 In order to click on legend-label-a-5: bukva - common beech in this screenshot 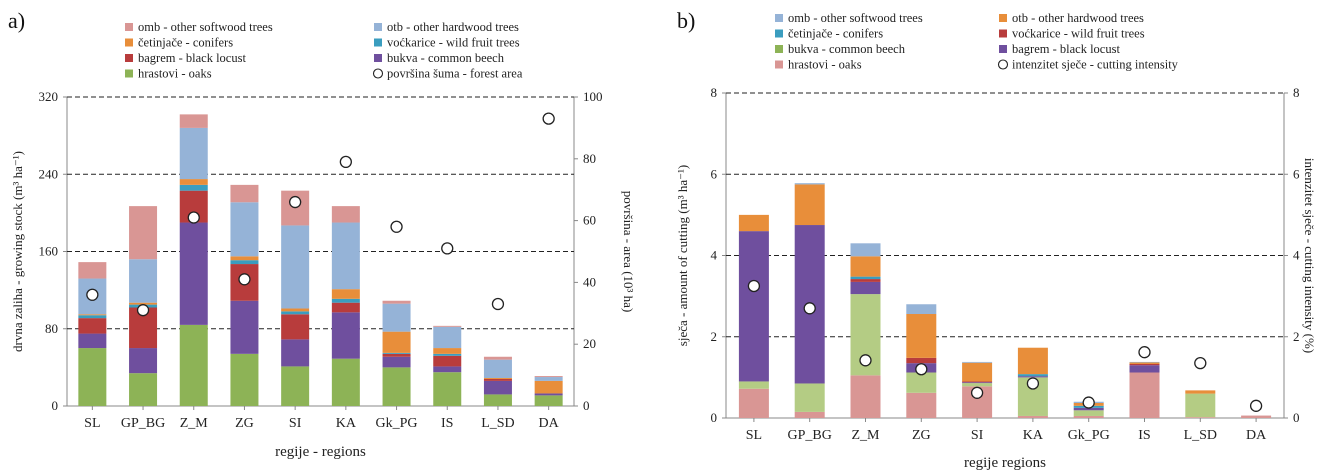, I will do `click(446, 58)`.